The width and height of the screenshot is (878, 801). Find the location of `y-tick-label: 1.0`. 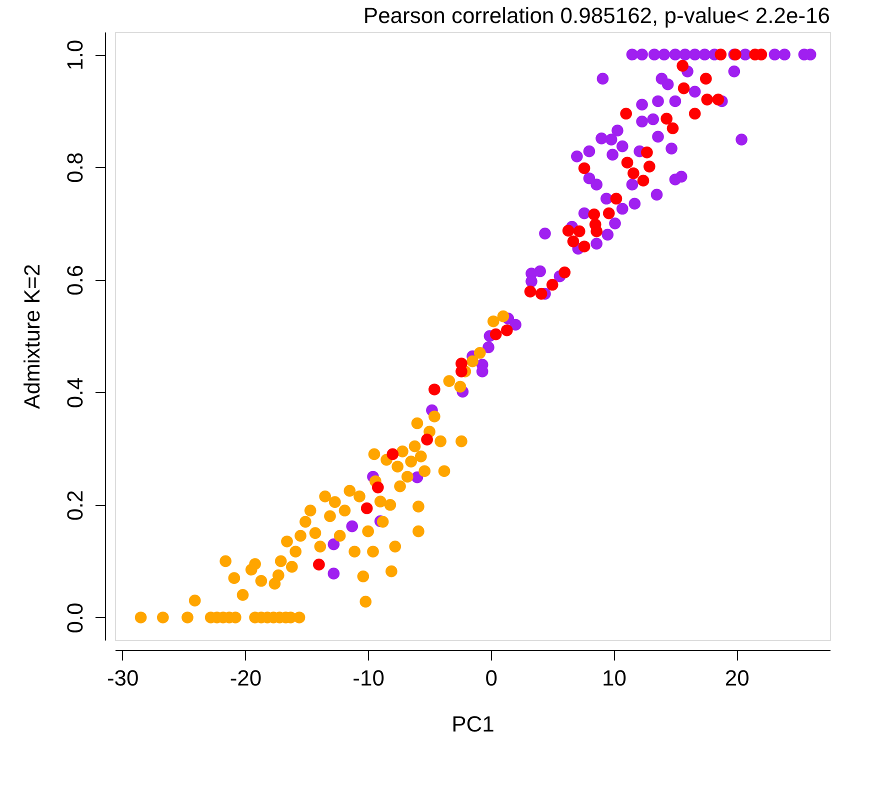

y-tick-label: 1.0 is located at coordinates (75, 55).